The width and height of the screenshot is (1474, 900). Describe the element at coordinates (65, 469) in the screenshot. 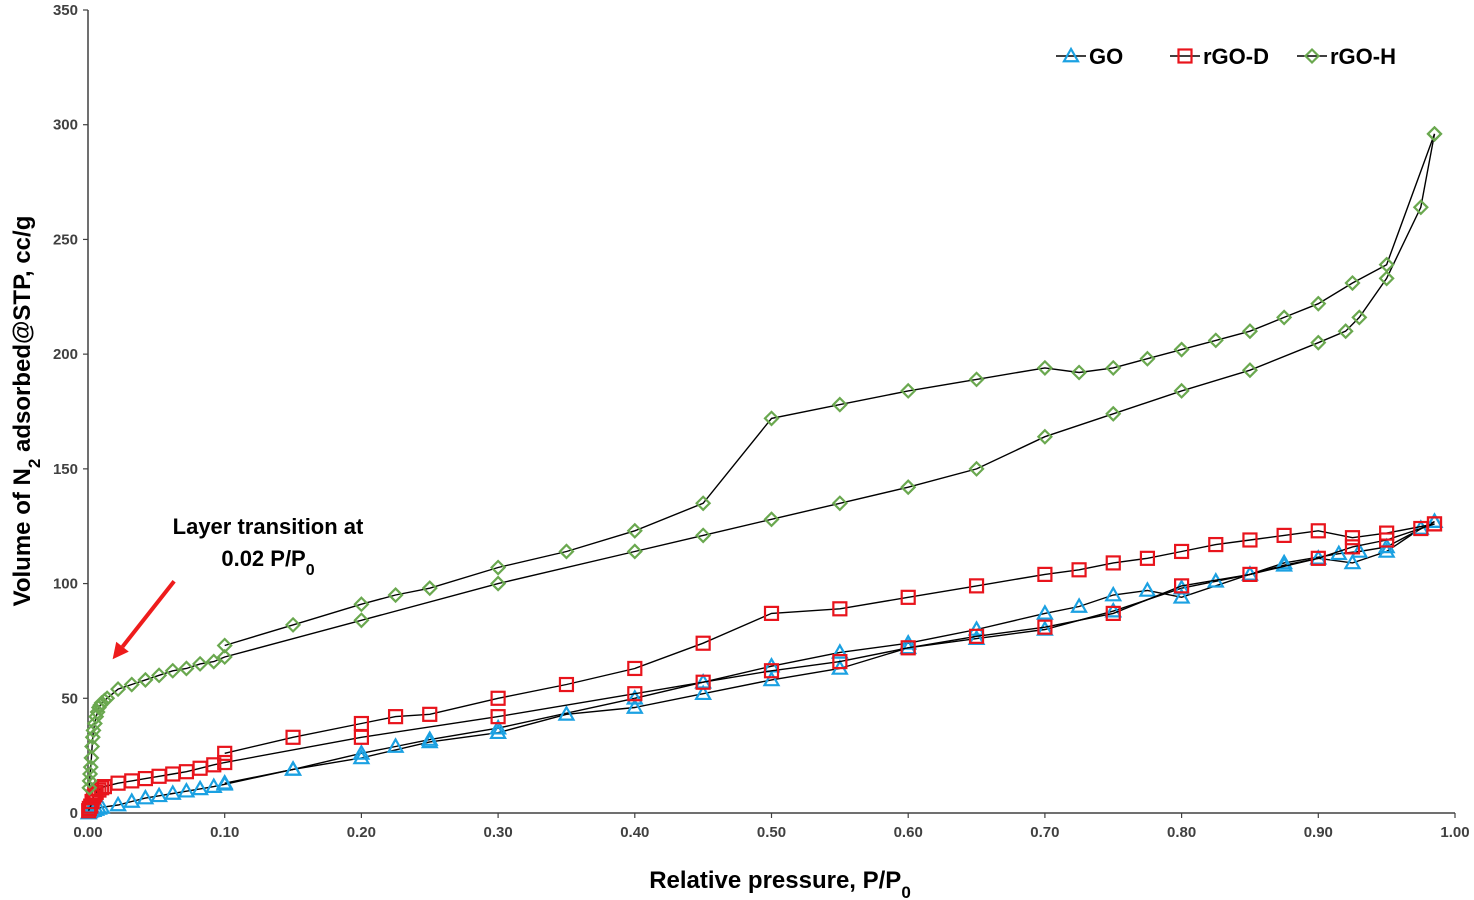

I see `y-tick-label: 150` at that location.